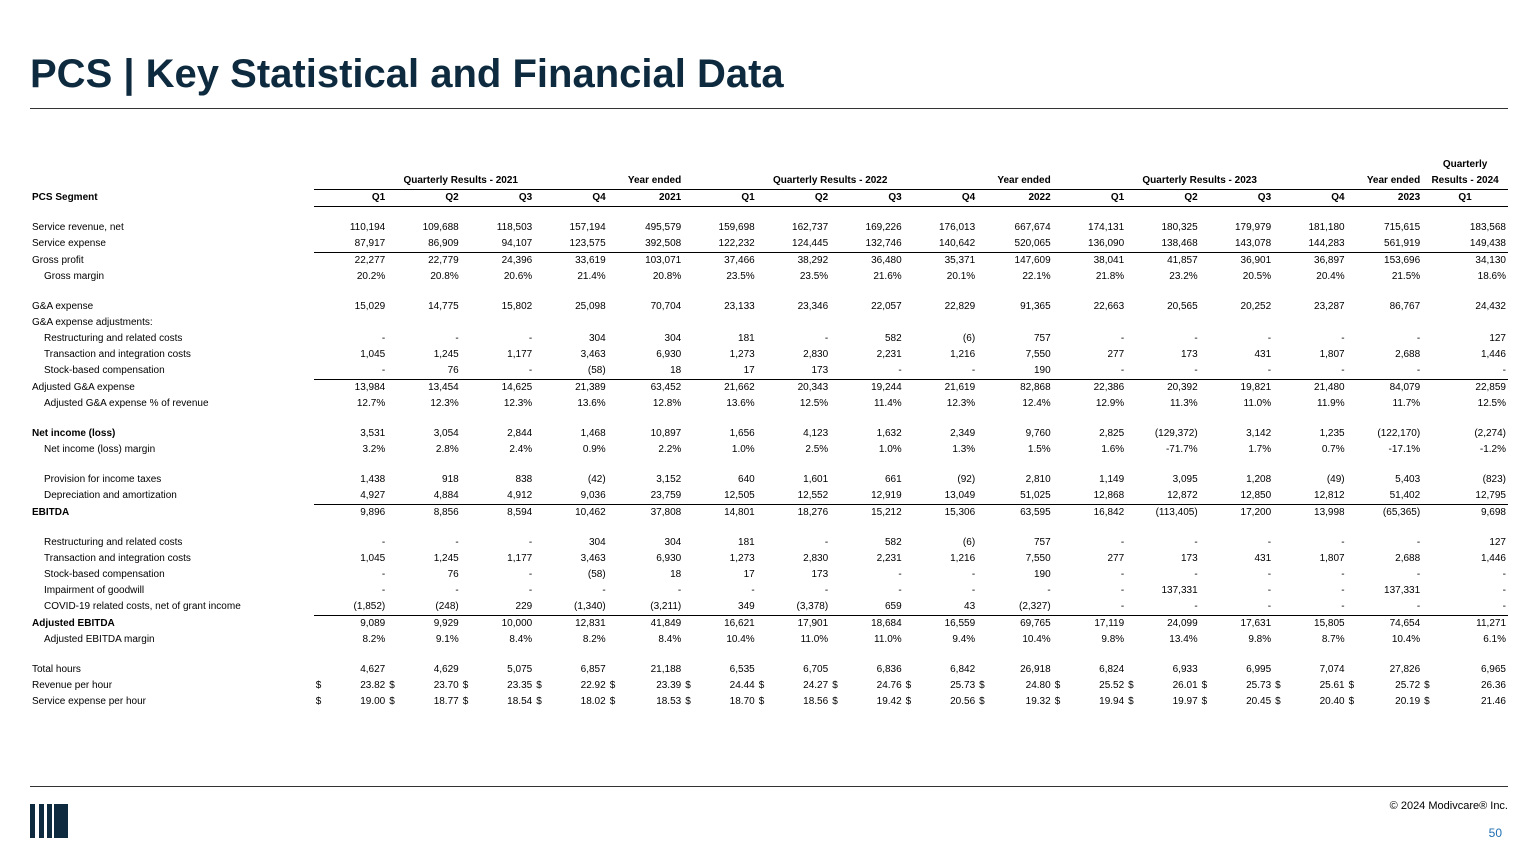 The height and width of the screenshot is (864, 1536). What do you see at coordinates (446, 623) in the screenshot?
I see `table-cell: 9,929` at bounding box center [446, 623].